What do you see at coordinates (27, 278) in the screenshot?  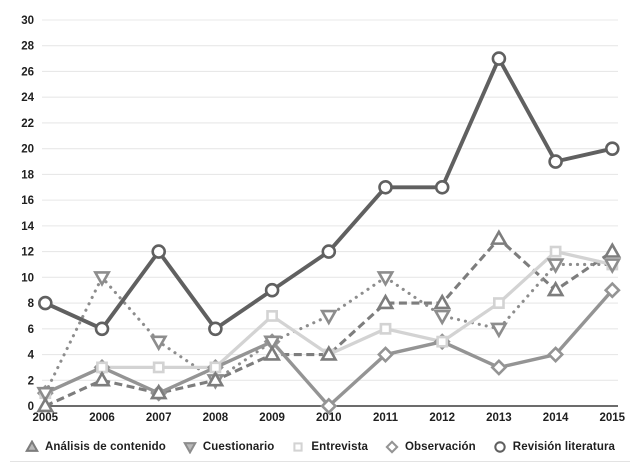 I see `y-tick-label: 10` at bounding box center [27, 278].